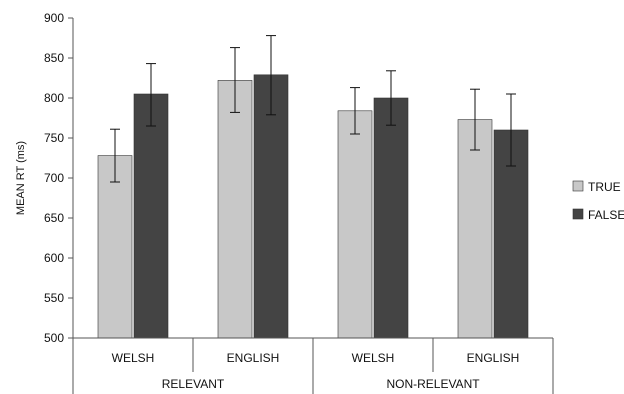  What do you see at coordinates (54, 338) in the screenshot?
I see `y-tick-label: 500` at bounding box center [54, 338].